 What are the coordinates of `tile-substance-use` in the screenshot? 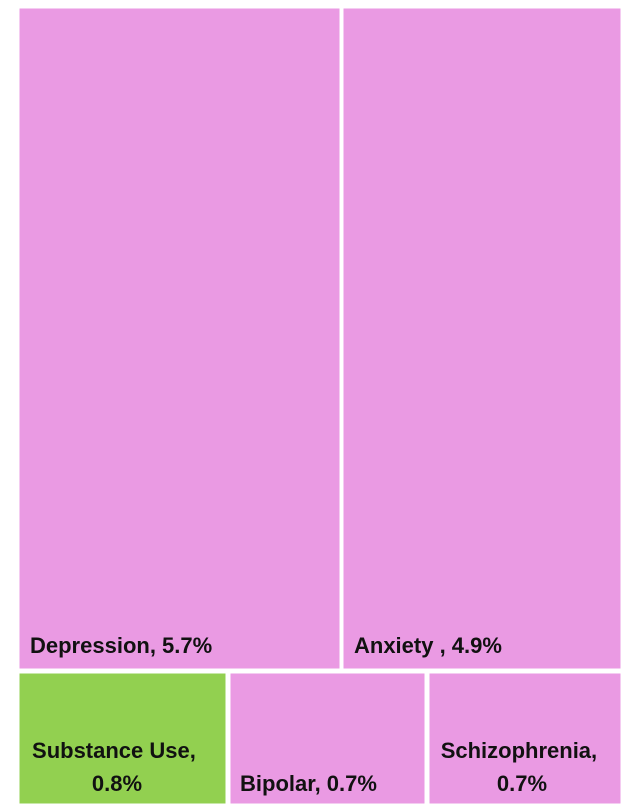 It's located at (122, 738).